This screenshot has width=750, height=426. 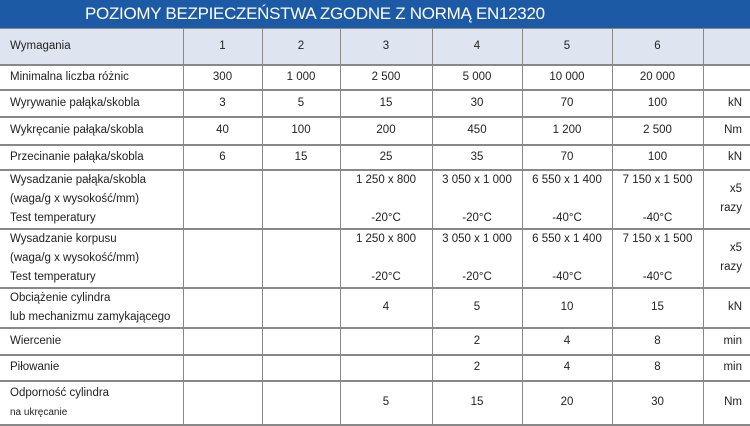 I want to click on cell-line: -40°C, so click(x=657, y=276).